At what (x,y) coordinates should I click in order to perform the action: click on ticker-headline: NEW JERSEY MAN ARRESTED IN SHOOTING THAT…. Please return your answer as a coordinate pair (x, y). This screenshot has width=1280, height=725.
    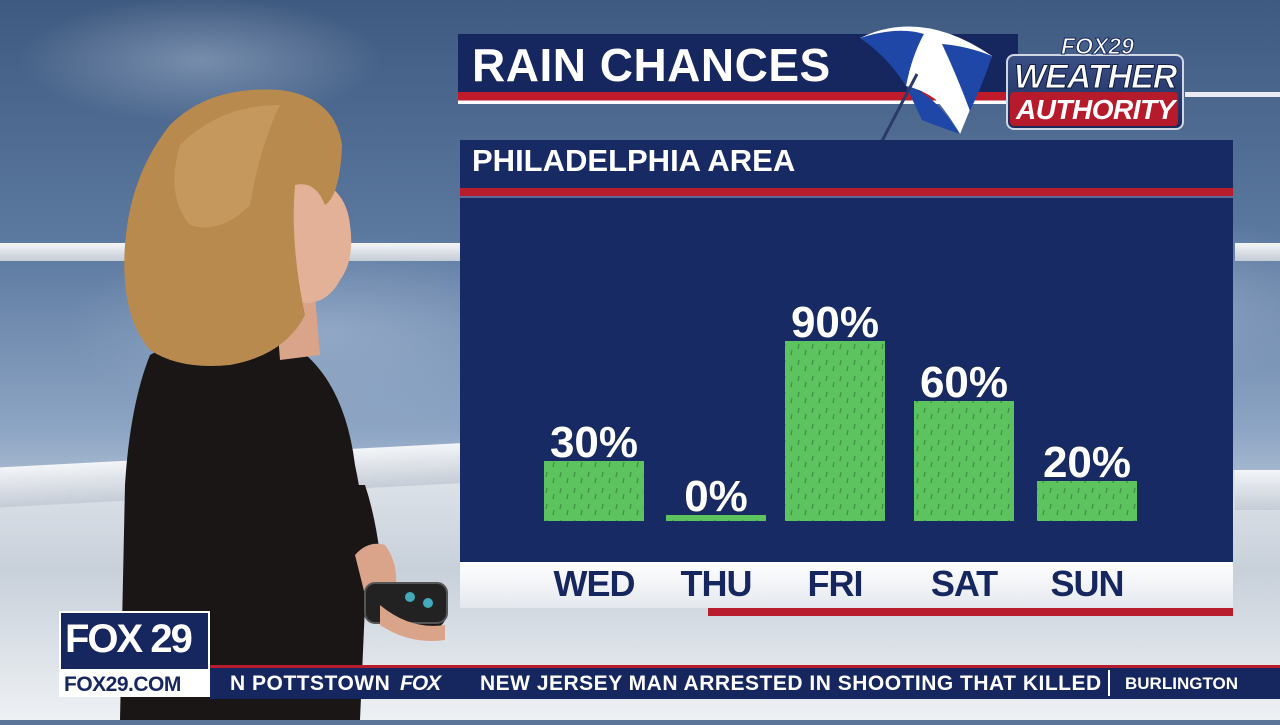
    Looking at the image, I should click on (791, 683).